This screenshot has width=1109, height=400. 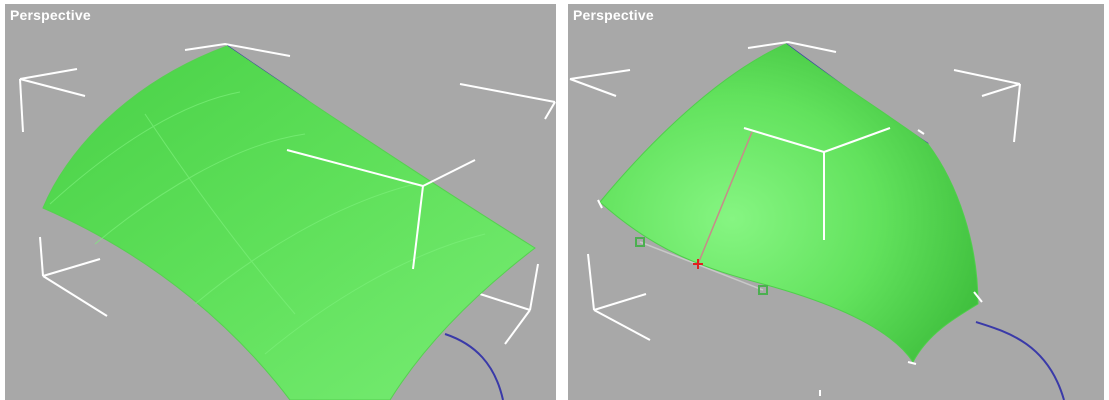 I want to click on tangent-handle-right, so click(x=763, y=290).